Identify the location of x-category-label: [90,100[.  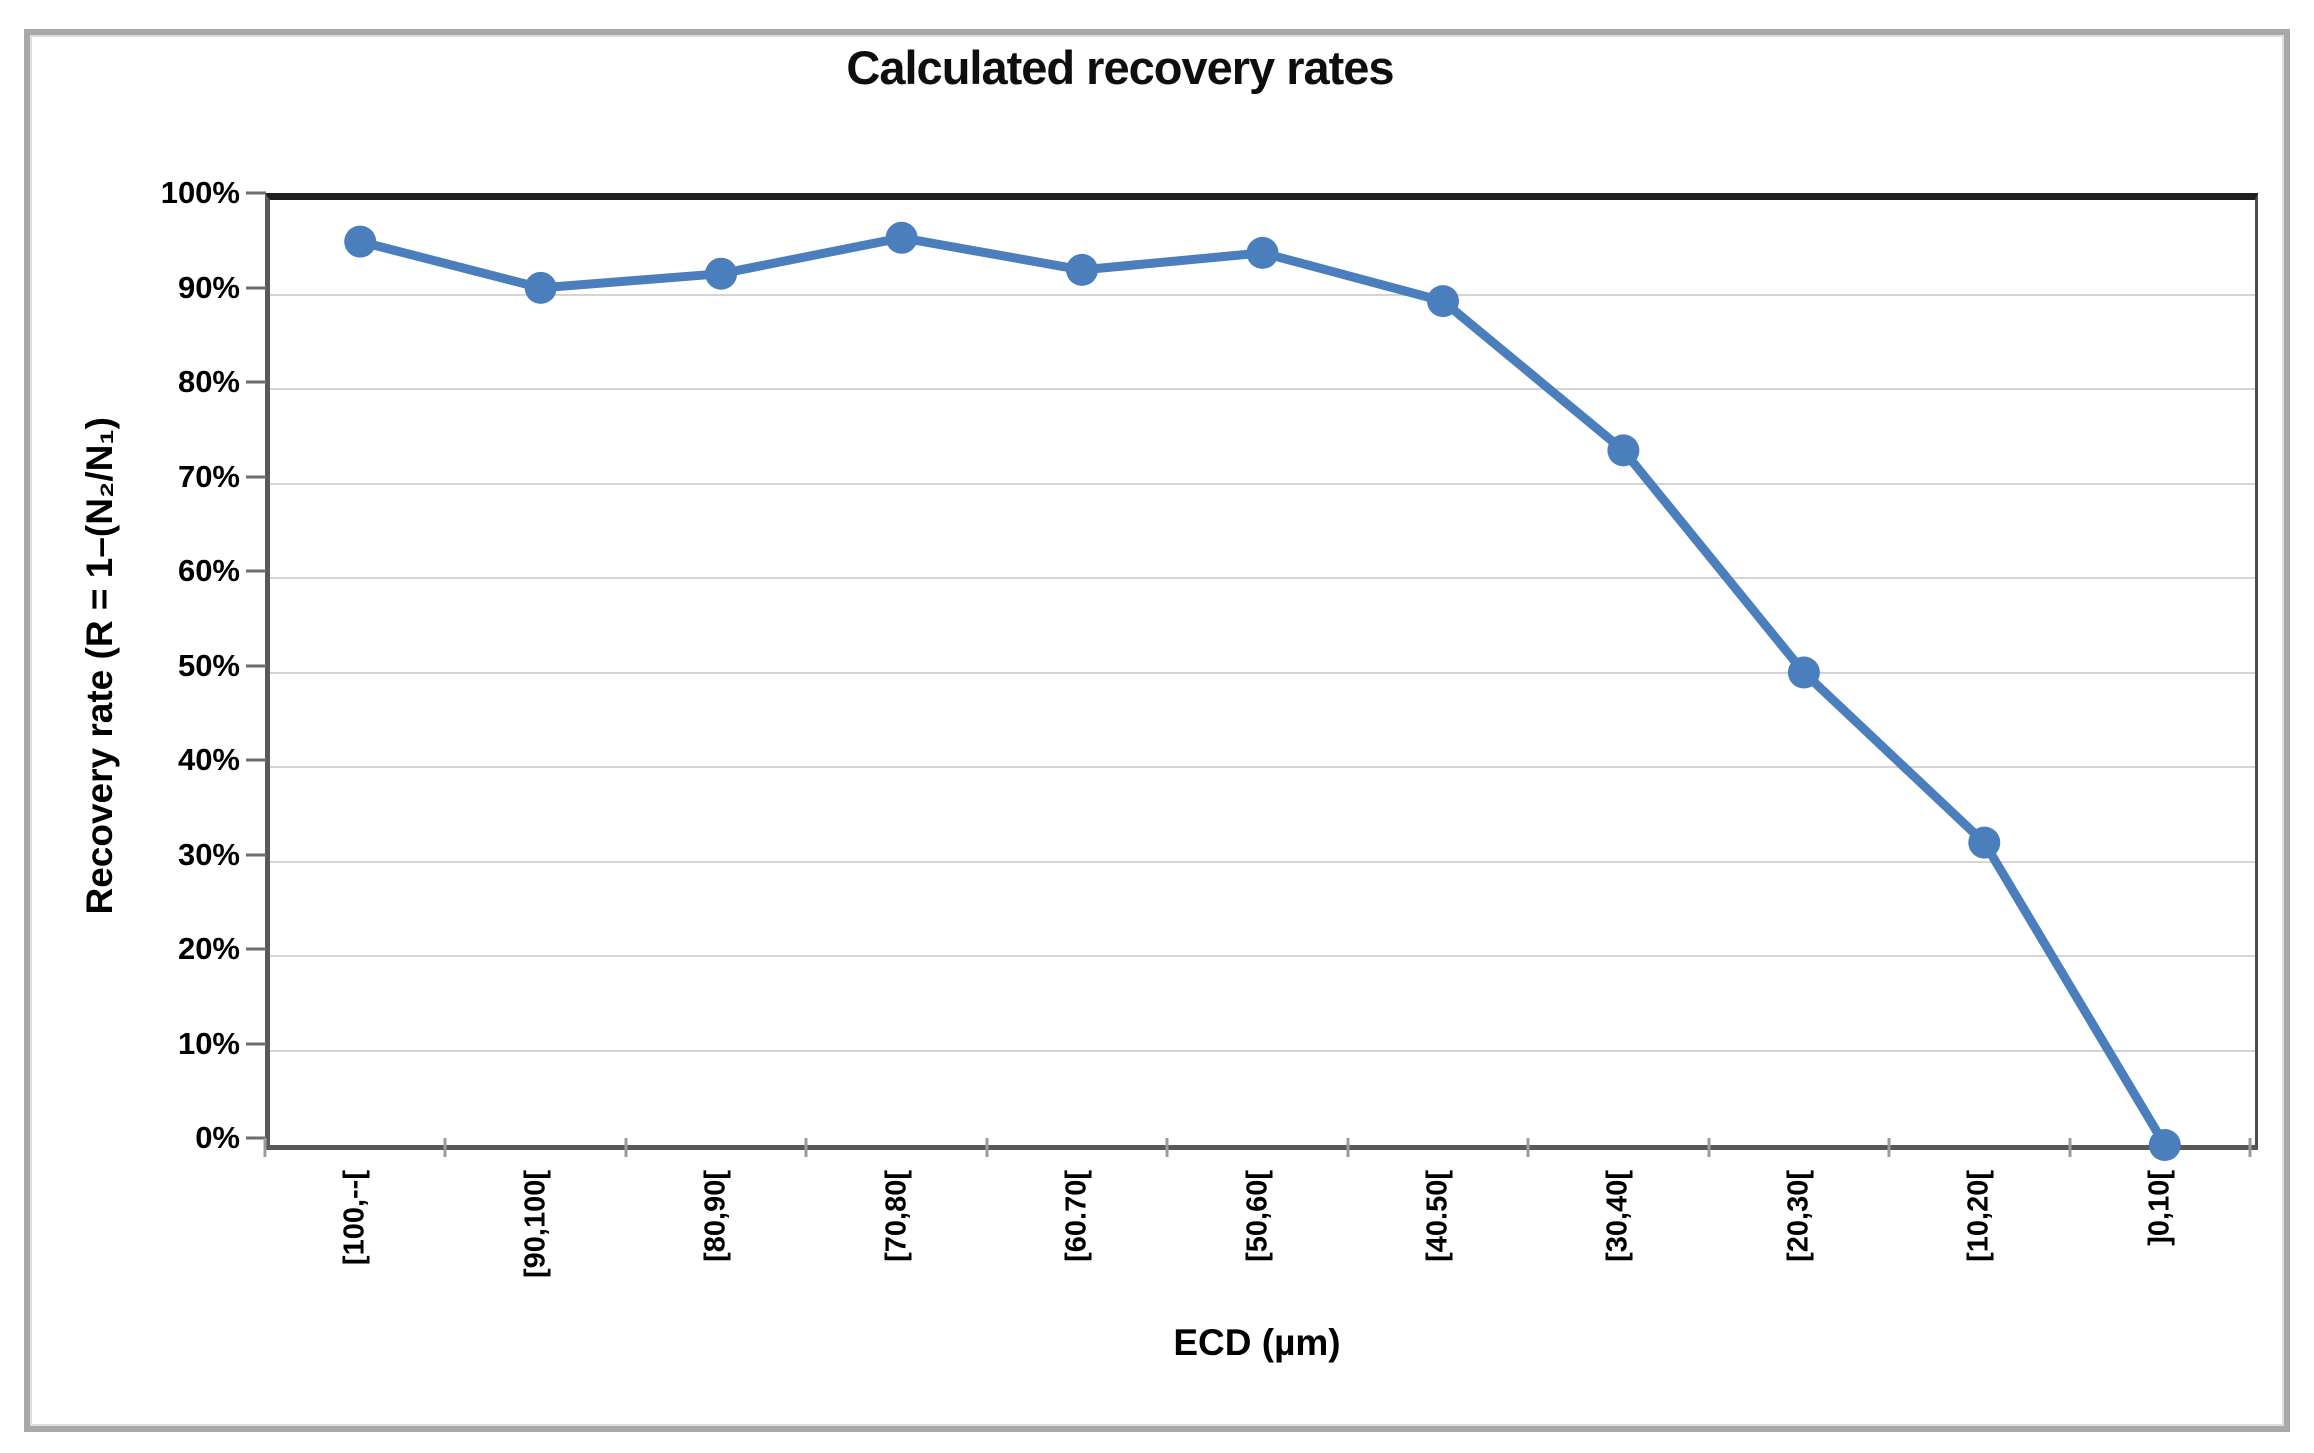
(535, 1224).